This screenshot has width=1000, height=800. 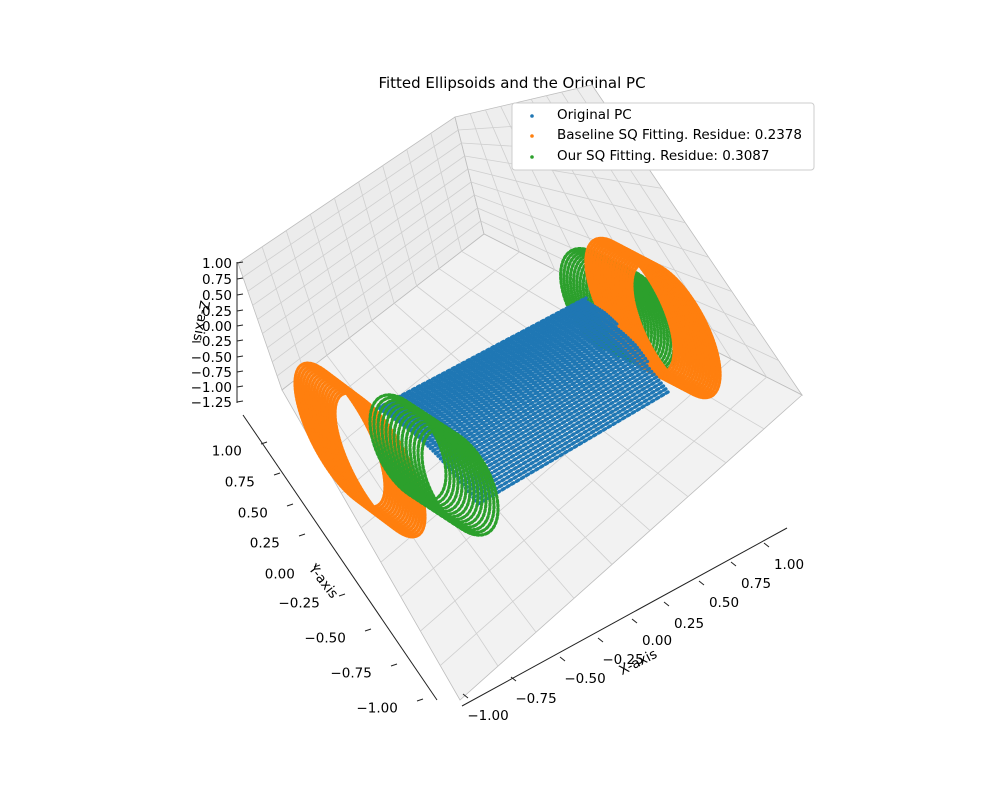 I want to click on legend-marker-baseline, so click(x=532, y=136).